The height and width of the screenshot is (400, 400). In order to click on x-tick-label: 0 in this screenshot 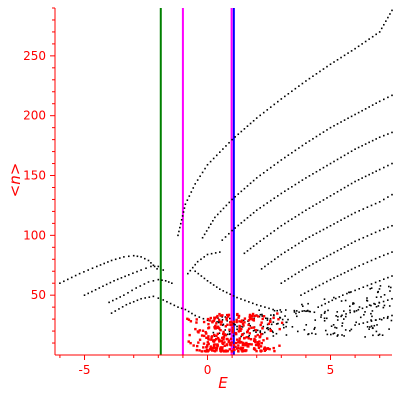, I will do `click(208, 370)`.